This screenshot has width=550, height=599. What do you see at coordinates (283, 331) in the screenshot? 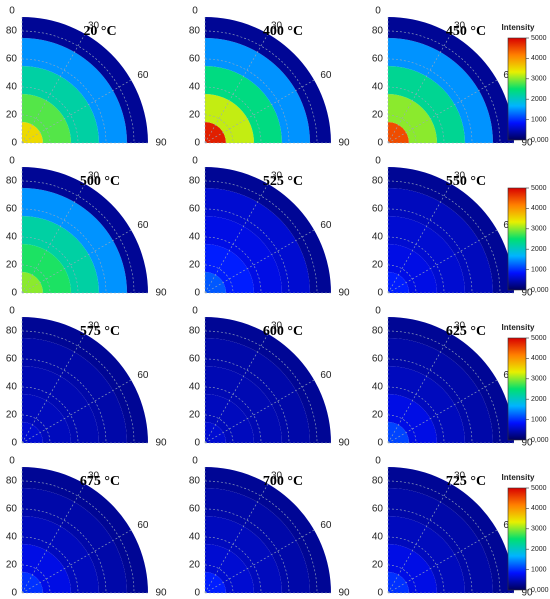
I see `panel-title: 600 °C` at bounding box center [283, 331].